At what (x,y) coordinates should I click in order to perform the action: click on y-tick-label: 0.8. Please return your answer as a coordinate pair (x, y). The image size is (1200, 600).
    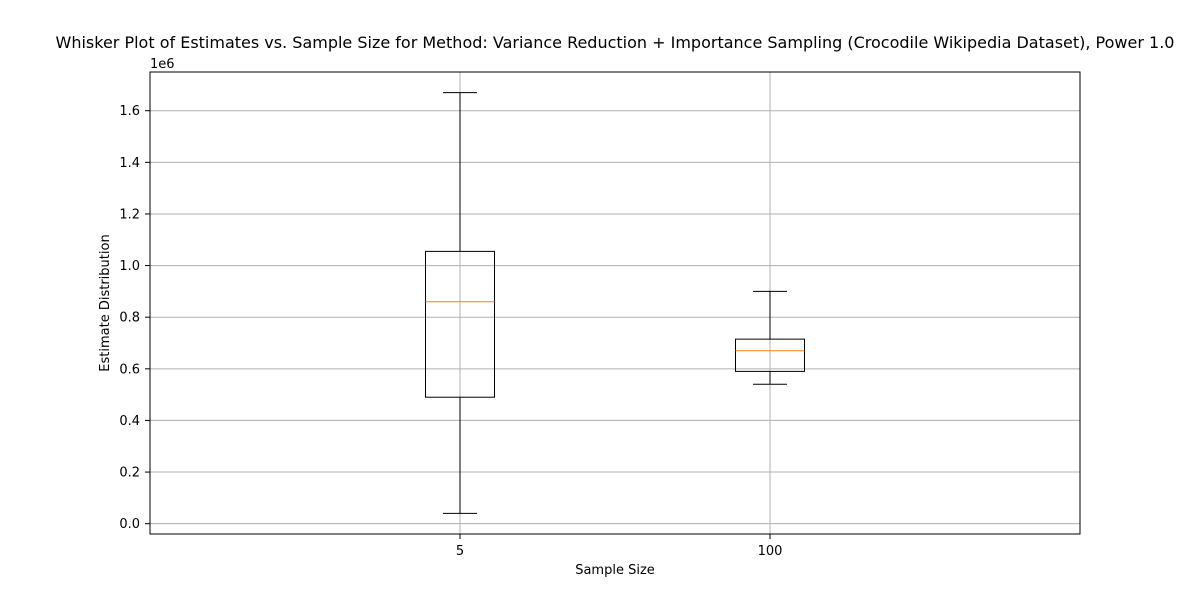
    Looking at the image, I should click on (129, 318).